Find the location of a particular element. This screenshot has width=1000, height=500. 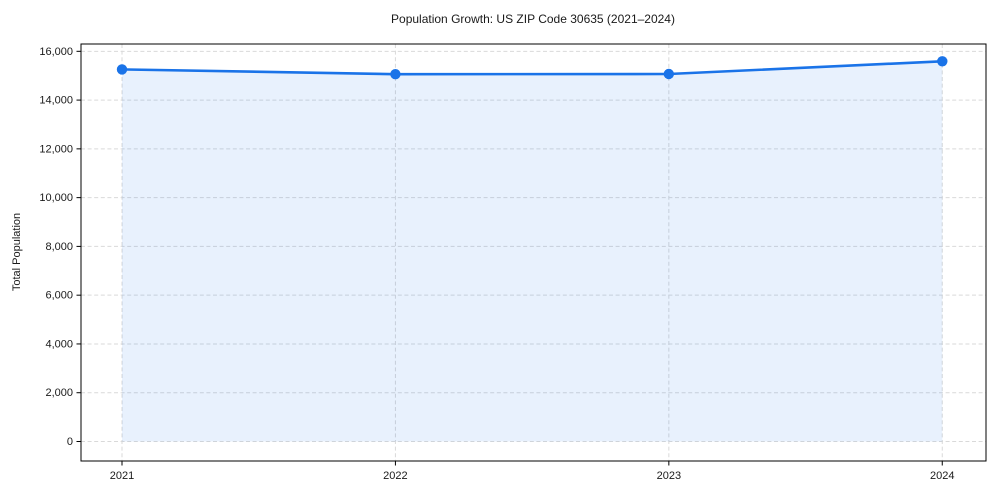

x-tick-label: 2023 is located at coordinates (669, 476).